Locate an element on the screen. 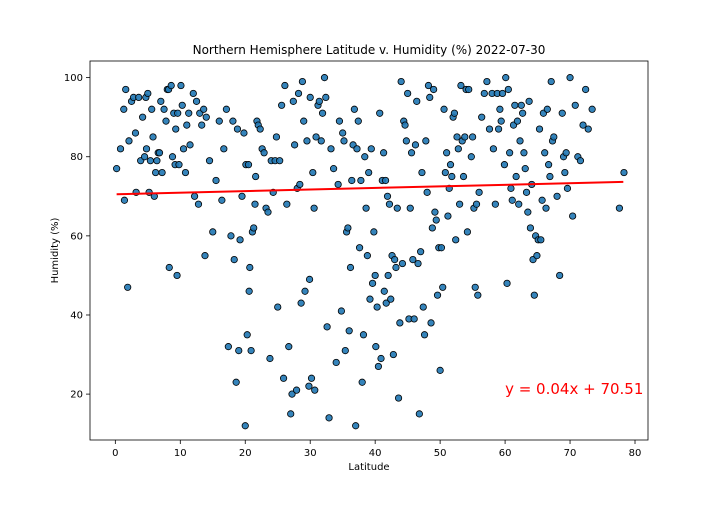 This screenshot has width=720, height=508. x-tick-label: 60 is located at coordinates (505, 453).